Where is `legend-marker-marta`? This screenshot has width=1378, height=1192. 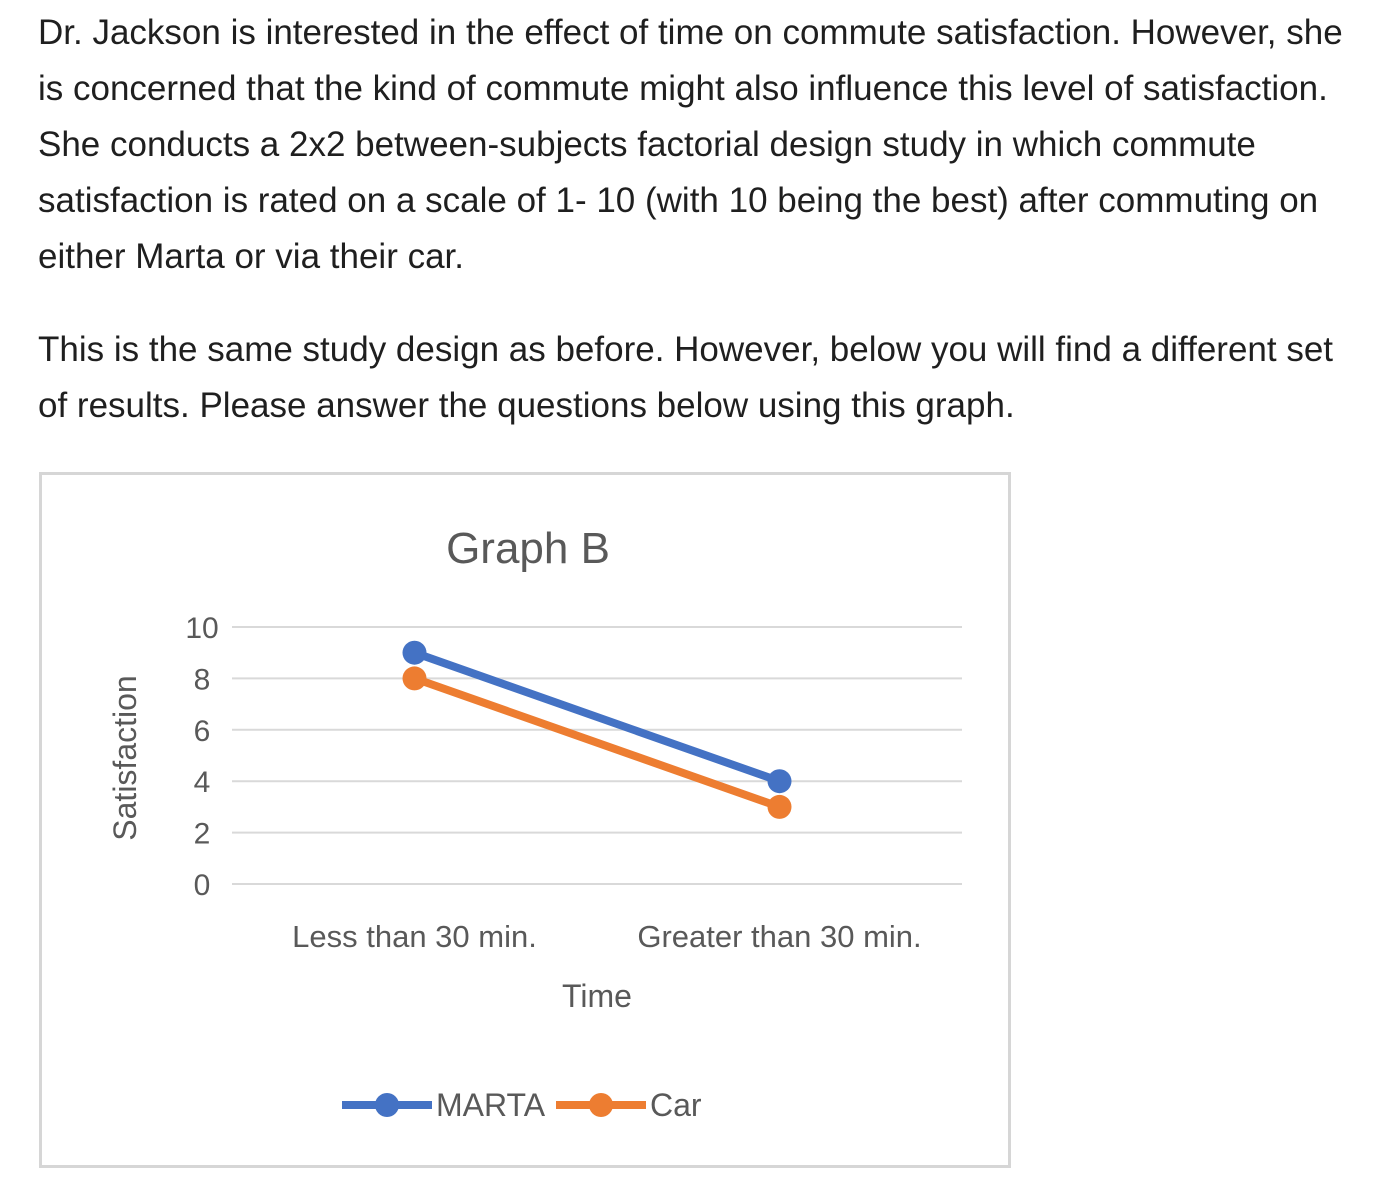 legend-marker-marta is located at coordinates (387, 1105).